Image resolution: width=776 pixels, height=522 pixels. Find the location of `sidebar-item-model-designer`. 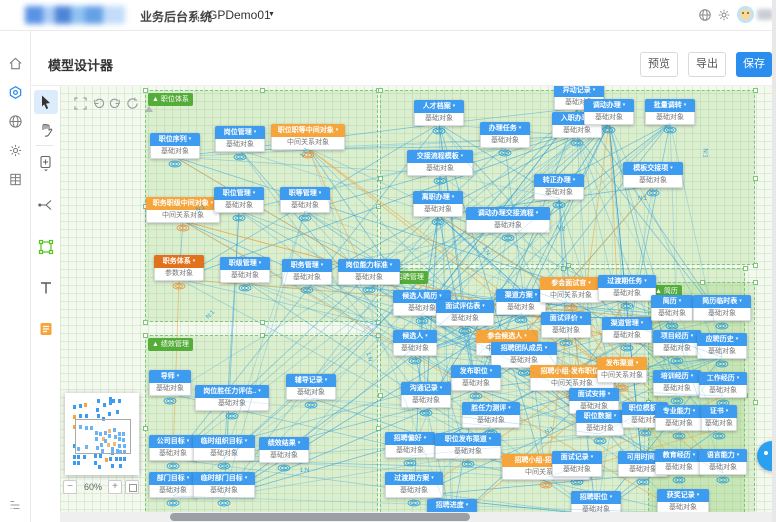

sidebar-item-model-designer is located at coordinates (15, 92).